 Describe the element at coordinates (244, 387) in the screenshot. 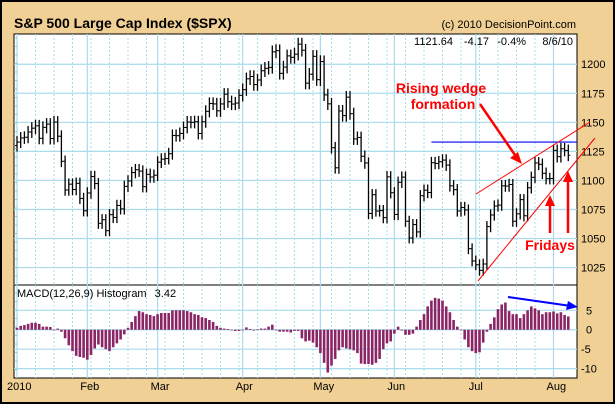

I see `x-tick-label: Apr` at that location.